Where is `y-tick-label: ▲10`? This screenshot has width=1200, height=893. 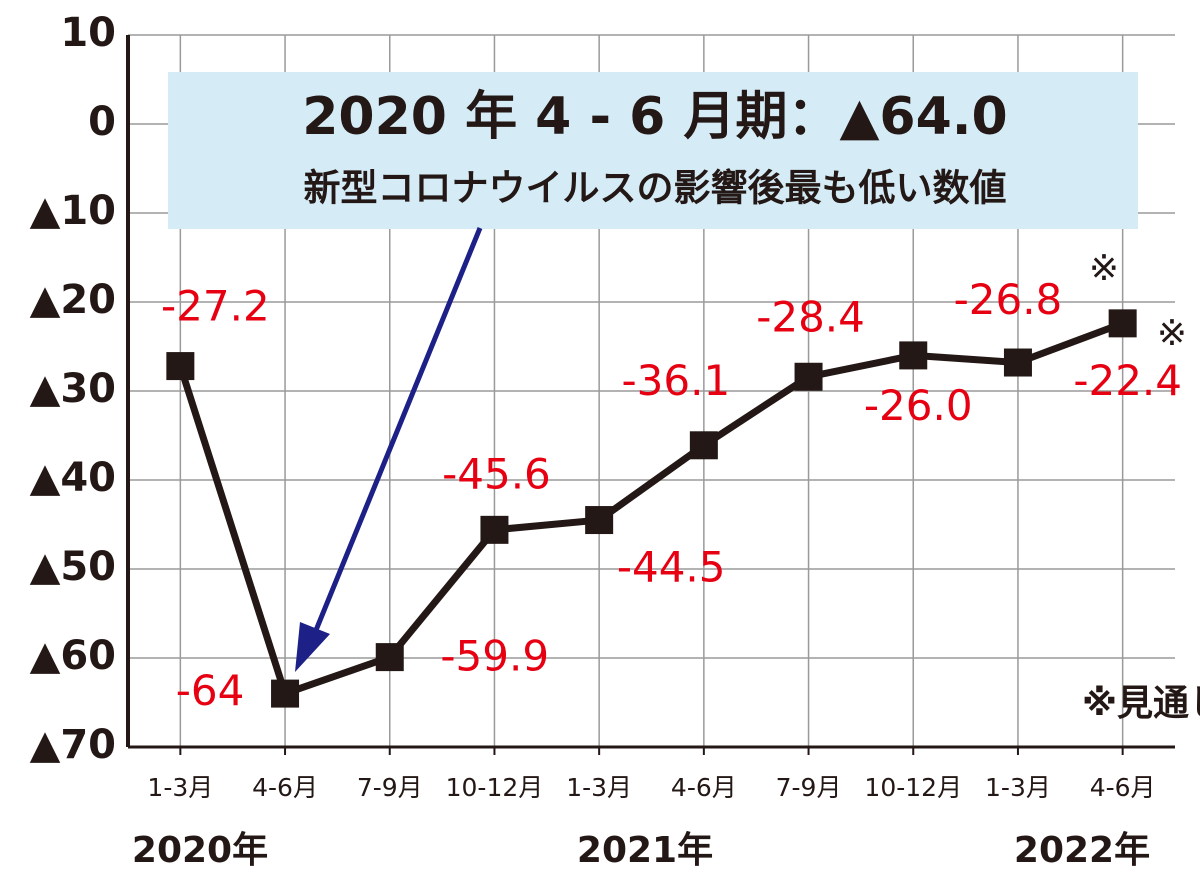 y-tick-label: ▲10 is located at coordinates (73, 211).